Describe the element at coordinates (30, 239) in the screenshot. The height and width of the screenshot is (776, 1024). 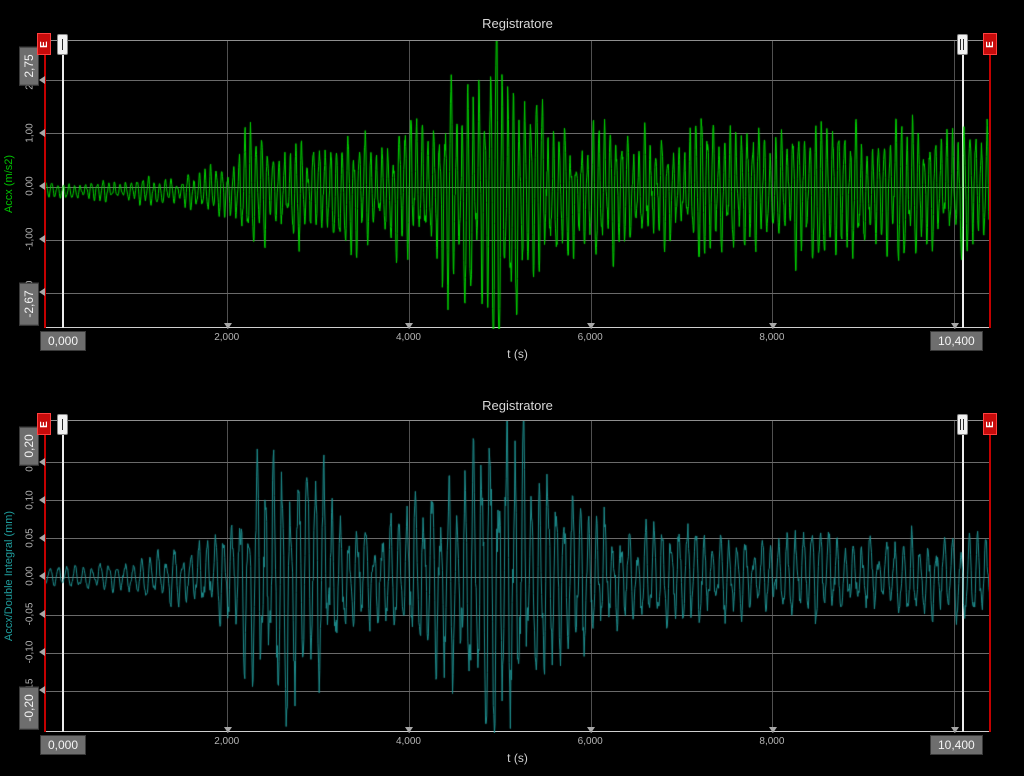
I see `y-tick-label: -1,00` at that location.